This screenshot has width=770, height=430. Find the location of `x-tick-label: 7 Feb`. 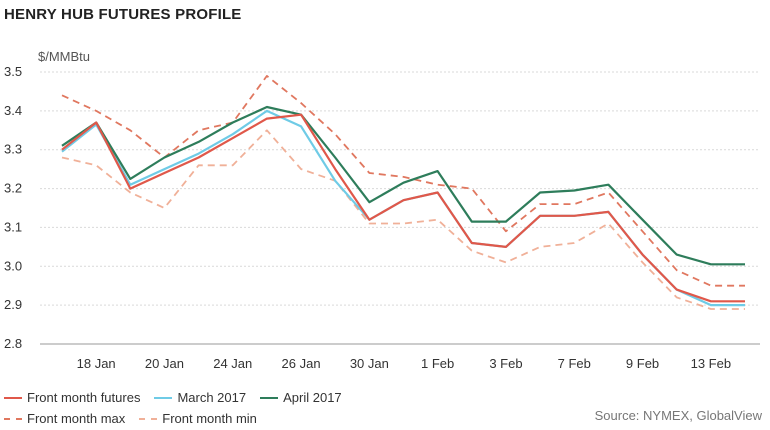

x-tick-label: 7 Feb is located at coordinates (574, 363).